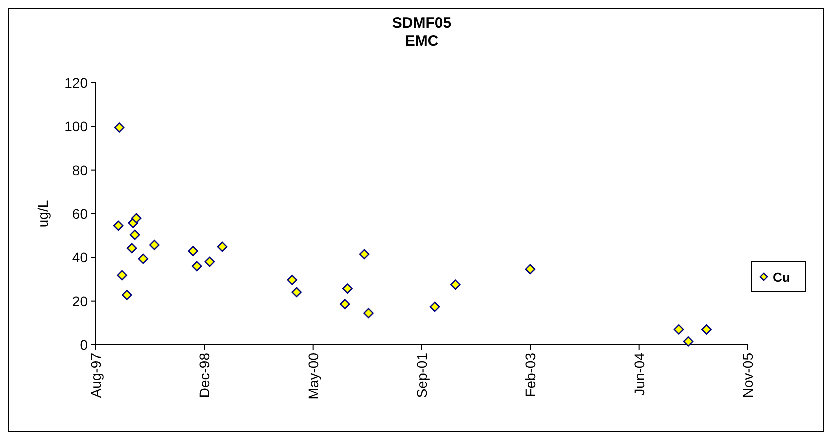 The width and height of the screenshot is (832, 440). Describe the element at coordinates (639, 374) in the screenshot. I see `x-tick-label: Jun-04` at that location.